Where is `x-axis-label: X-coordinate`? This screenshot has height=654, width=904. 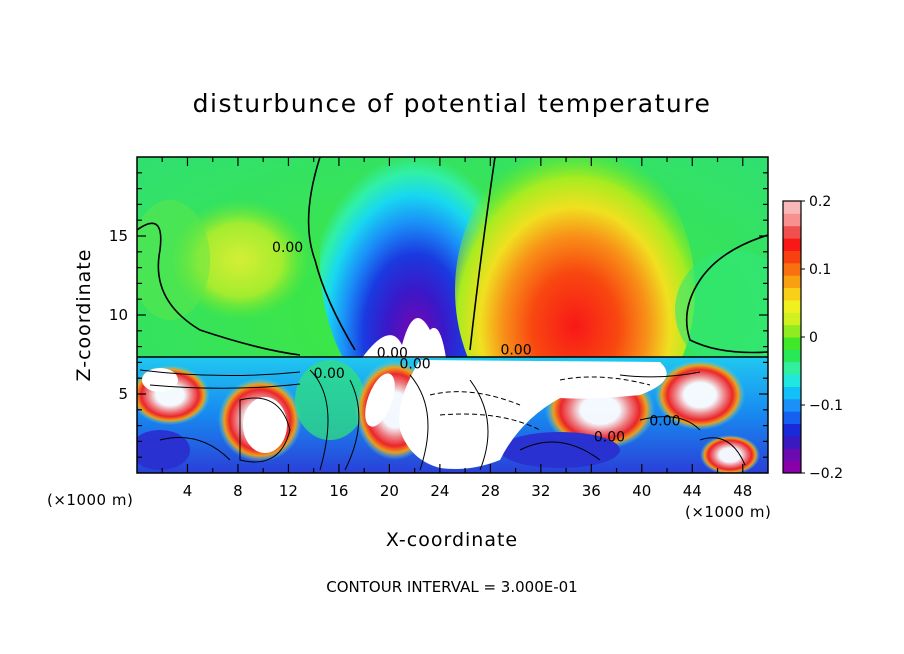 x-axis-label: X-coordinate is located at coordinates (452, 540).